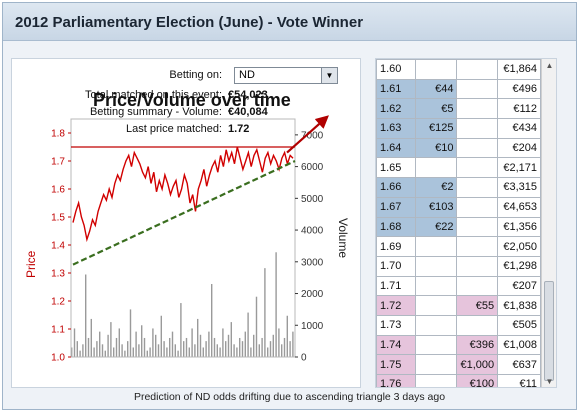 Image resolution: width=579 pixels, height=412 pixels. I want to click on chart-title: Price/Volume over time, so click(192, 100).